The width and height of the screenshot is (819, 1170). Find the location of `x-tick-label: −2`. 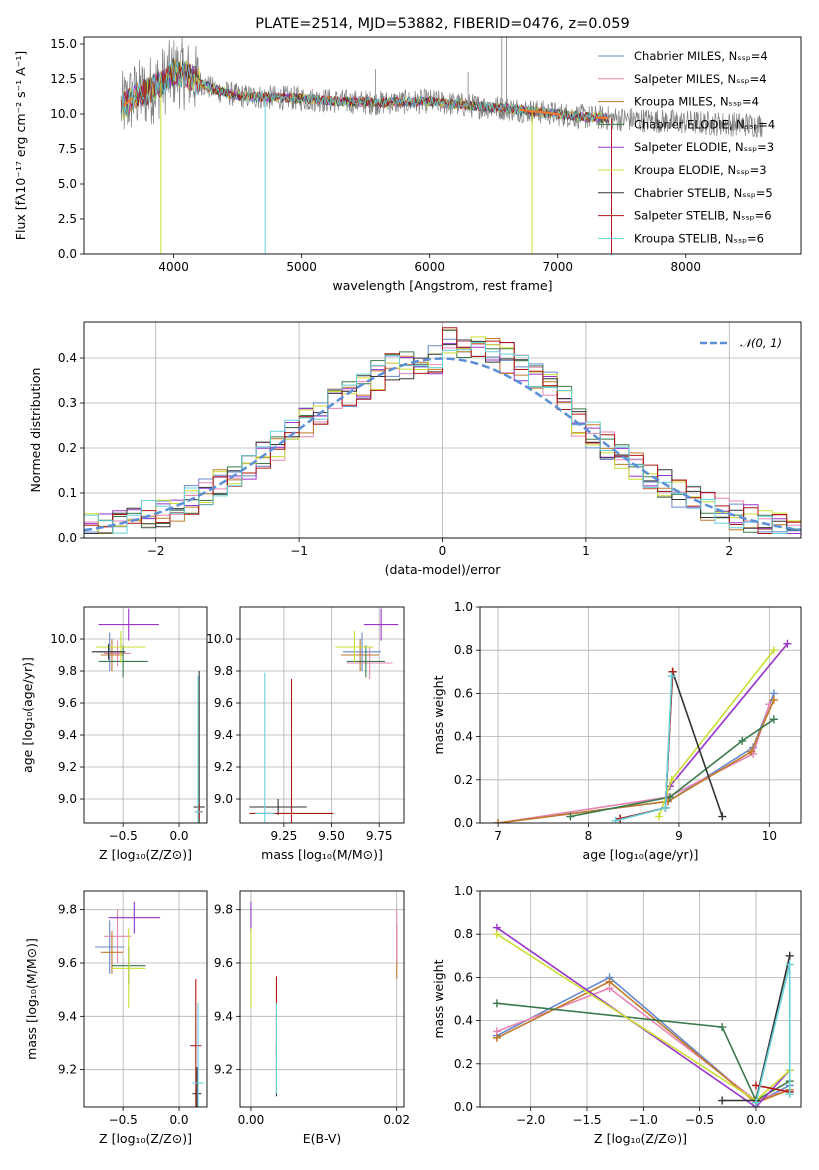

x-tick-label: −2 is located at coordinates (156, 551).